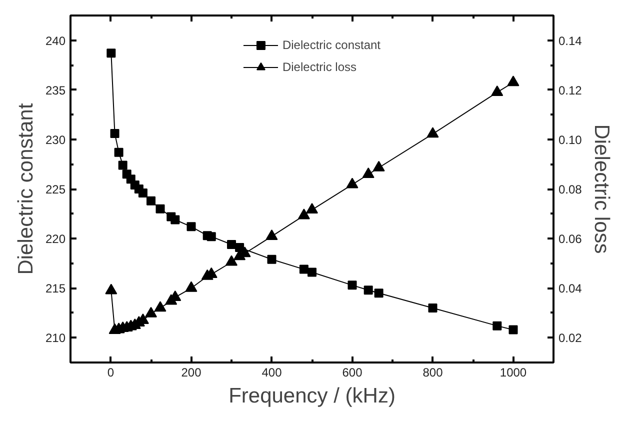 Image resolution: width=633 pixels, height=422 pixels. I want to click on y2-tick-label: 0.02, so click(570, 338).